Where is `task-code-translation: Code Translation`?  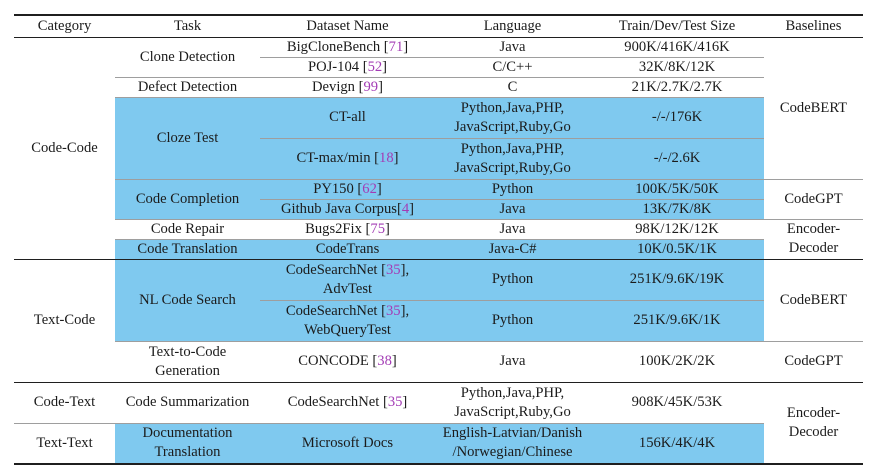
task-code-translation: Code Translation is located at coordinates (187, 248).